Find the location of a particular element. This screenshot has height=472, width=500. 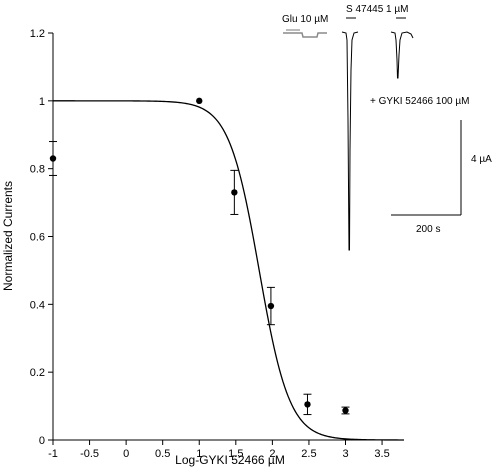

s47445-label: S 47445 1 µM is located at coordinates (377, 9).